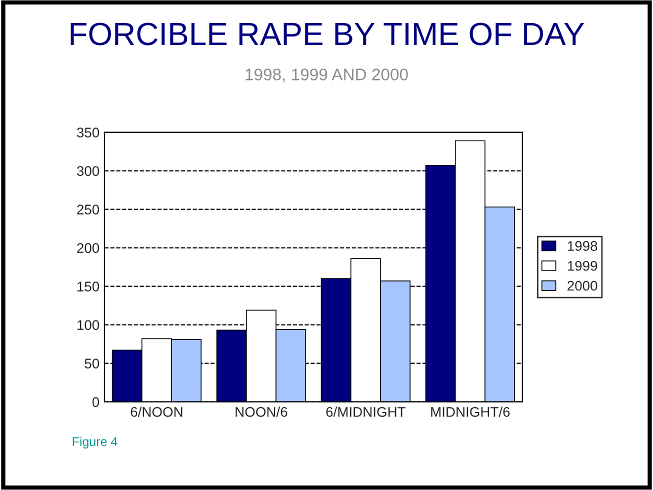 Image resolution: width=653 pixels, height=490 pixels. I want to click on y-tick-label: 100, so click(89, 325).